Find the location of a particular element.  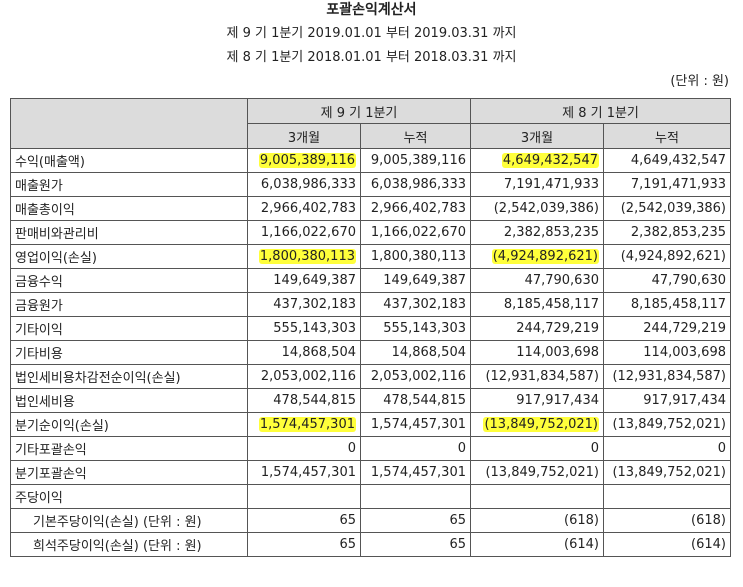

cell: (12,931,834,587) is located at coordinates (667, 376).